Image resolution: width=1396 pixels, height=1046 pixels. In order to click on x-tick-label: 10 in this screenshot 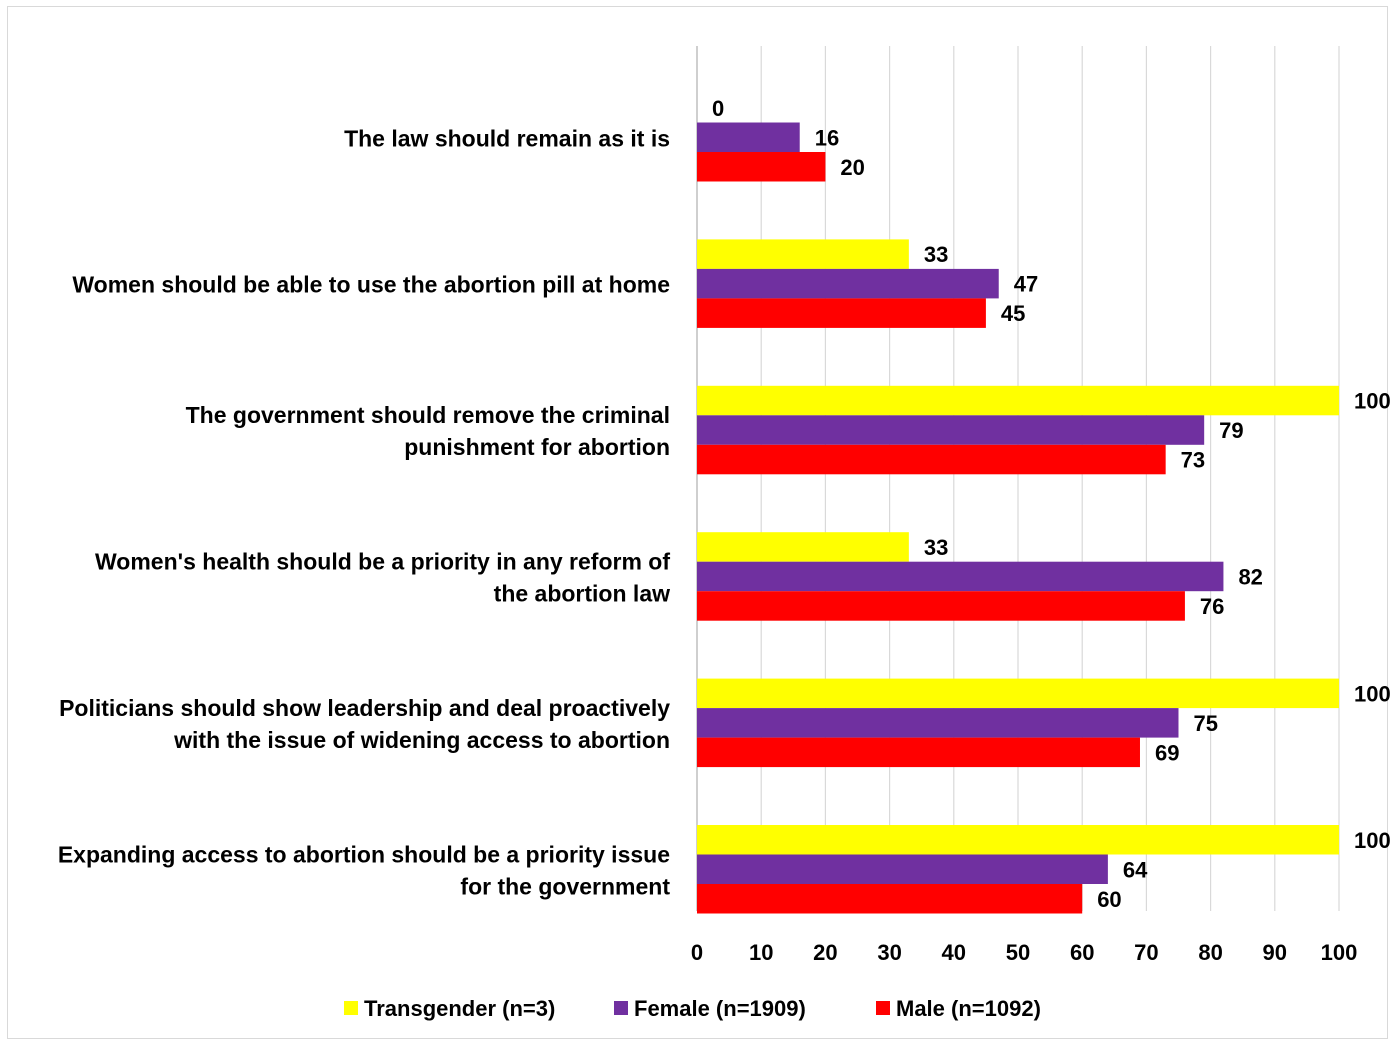, I will do `click(761, 952)`.